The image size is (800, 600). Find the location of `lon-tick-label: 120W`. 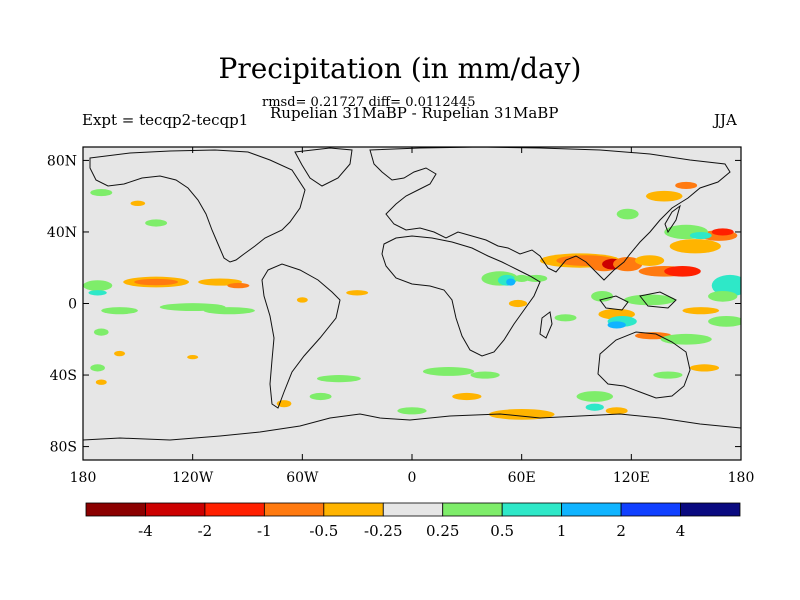

lon-tick-label: 120W is located at coordinates (193, 478).